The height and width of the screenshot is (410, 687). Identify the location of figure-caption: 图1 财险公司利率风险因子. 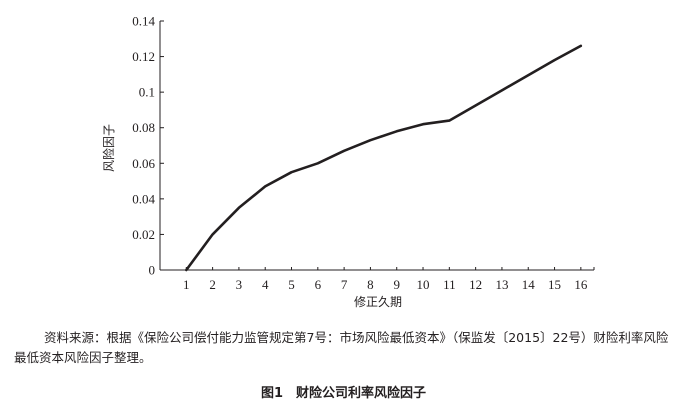
(343, 393).